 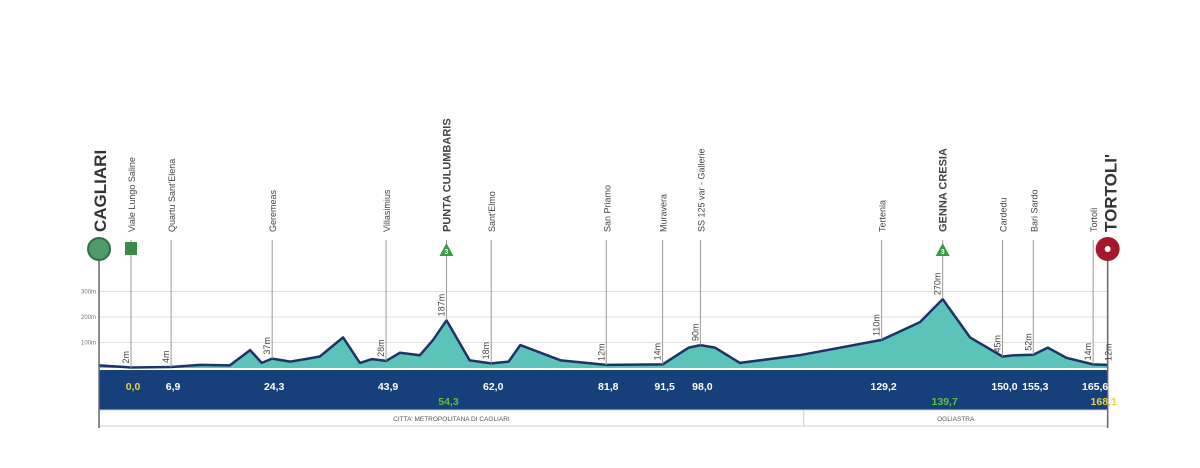 What do you see at coordinates (1028, 342) in the screenshot?
I see `elevation-label: 52m` at bounding box center [1028, 342].